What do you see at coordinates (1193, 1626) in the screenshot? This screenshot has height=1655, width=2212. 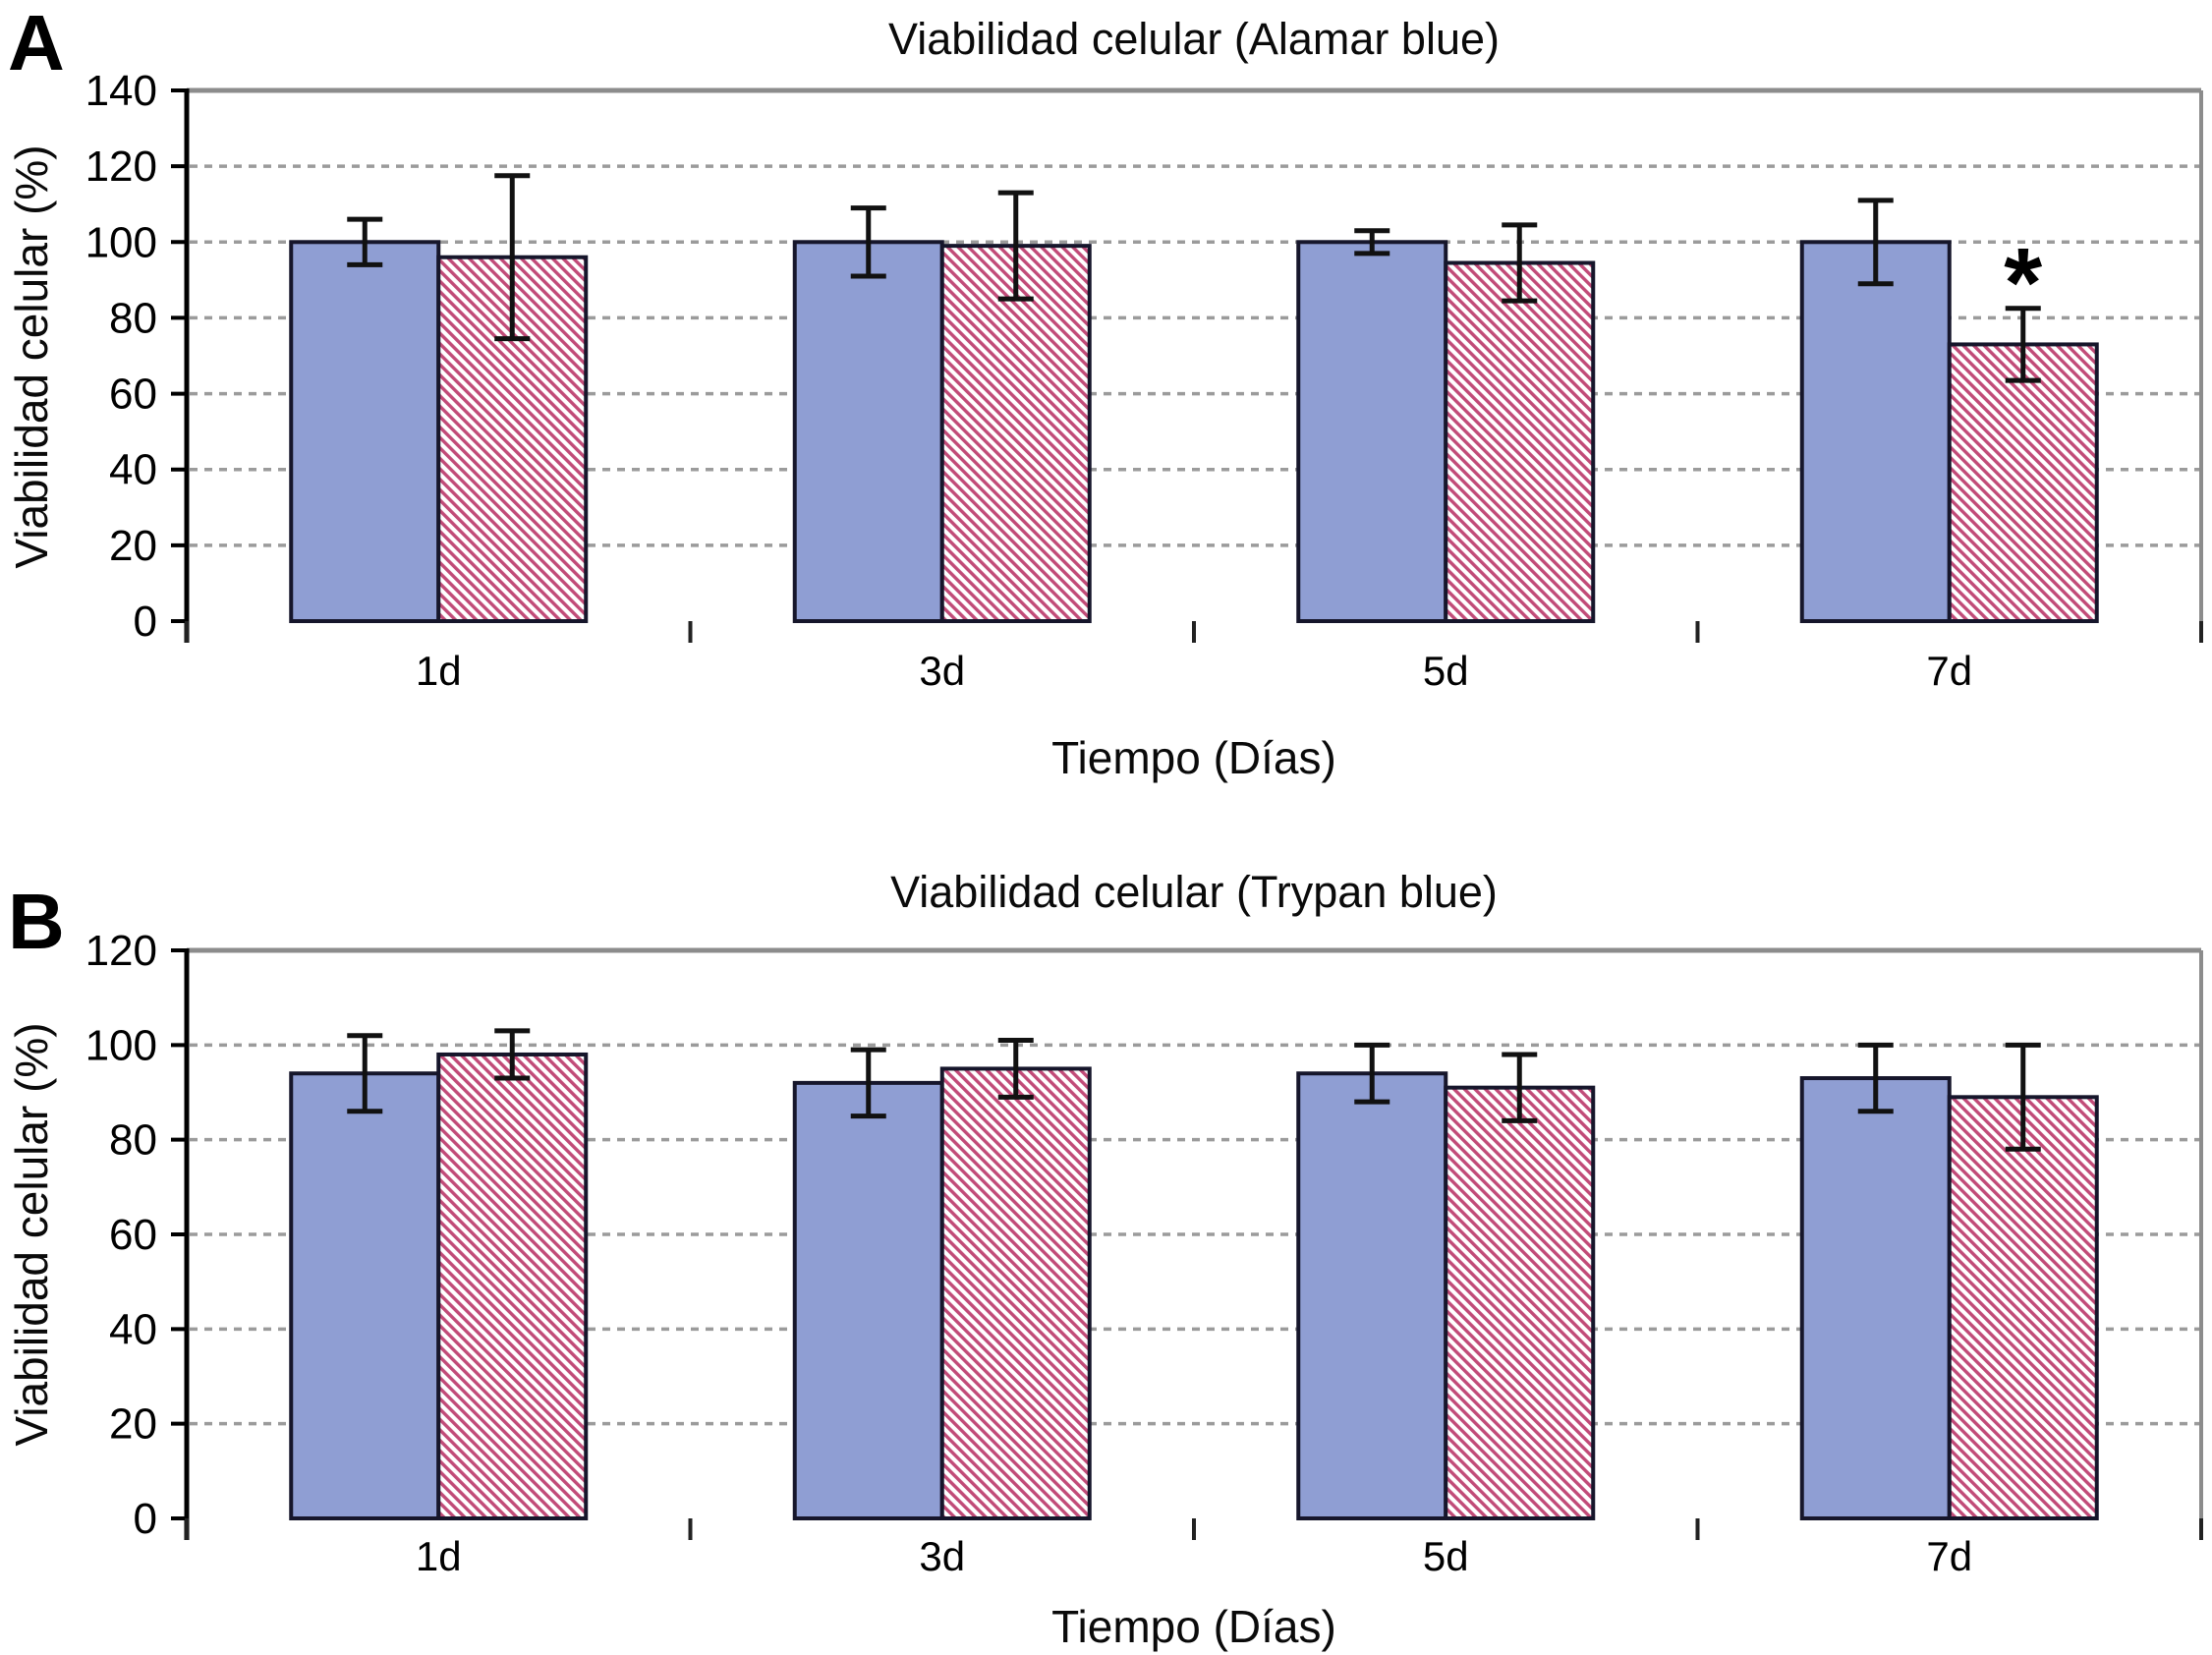 I see `panel-b-x-axis-title: Tiempo (Días)` at bounding box center [1193, 1626].